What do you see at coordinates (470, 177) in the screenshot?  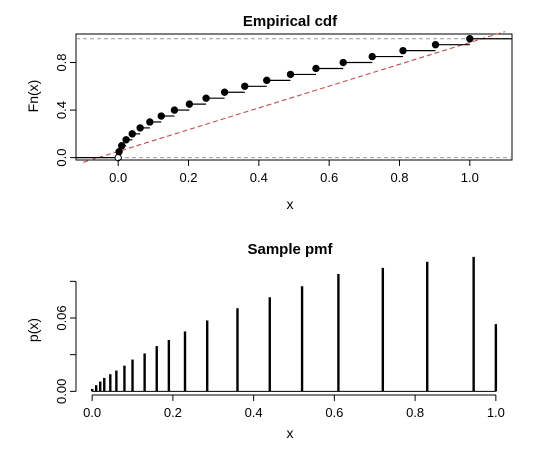 I see `ecdf-x-tick-label: 1.0` at bounding box center [470, 177].